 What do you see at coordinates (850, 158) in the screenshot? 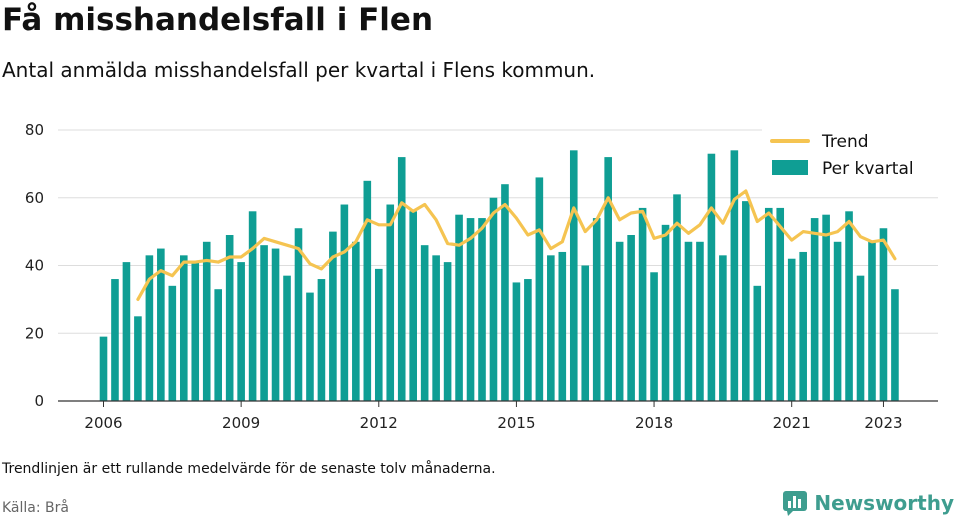
I see `legend-background` at bounding box center [850, 158].